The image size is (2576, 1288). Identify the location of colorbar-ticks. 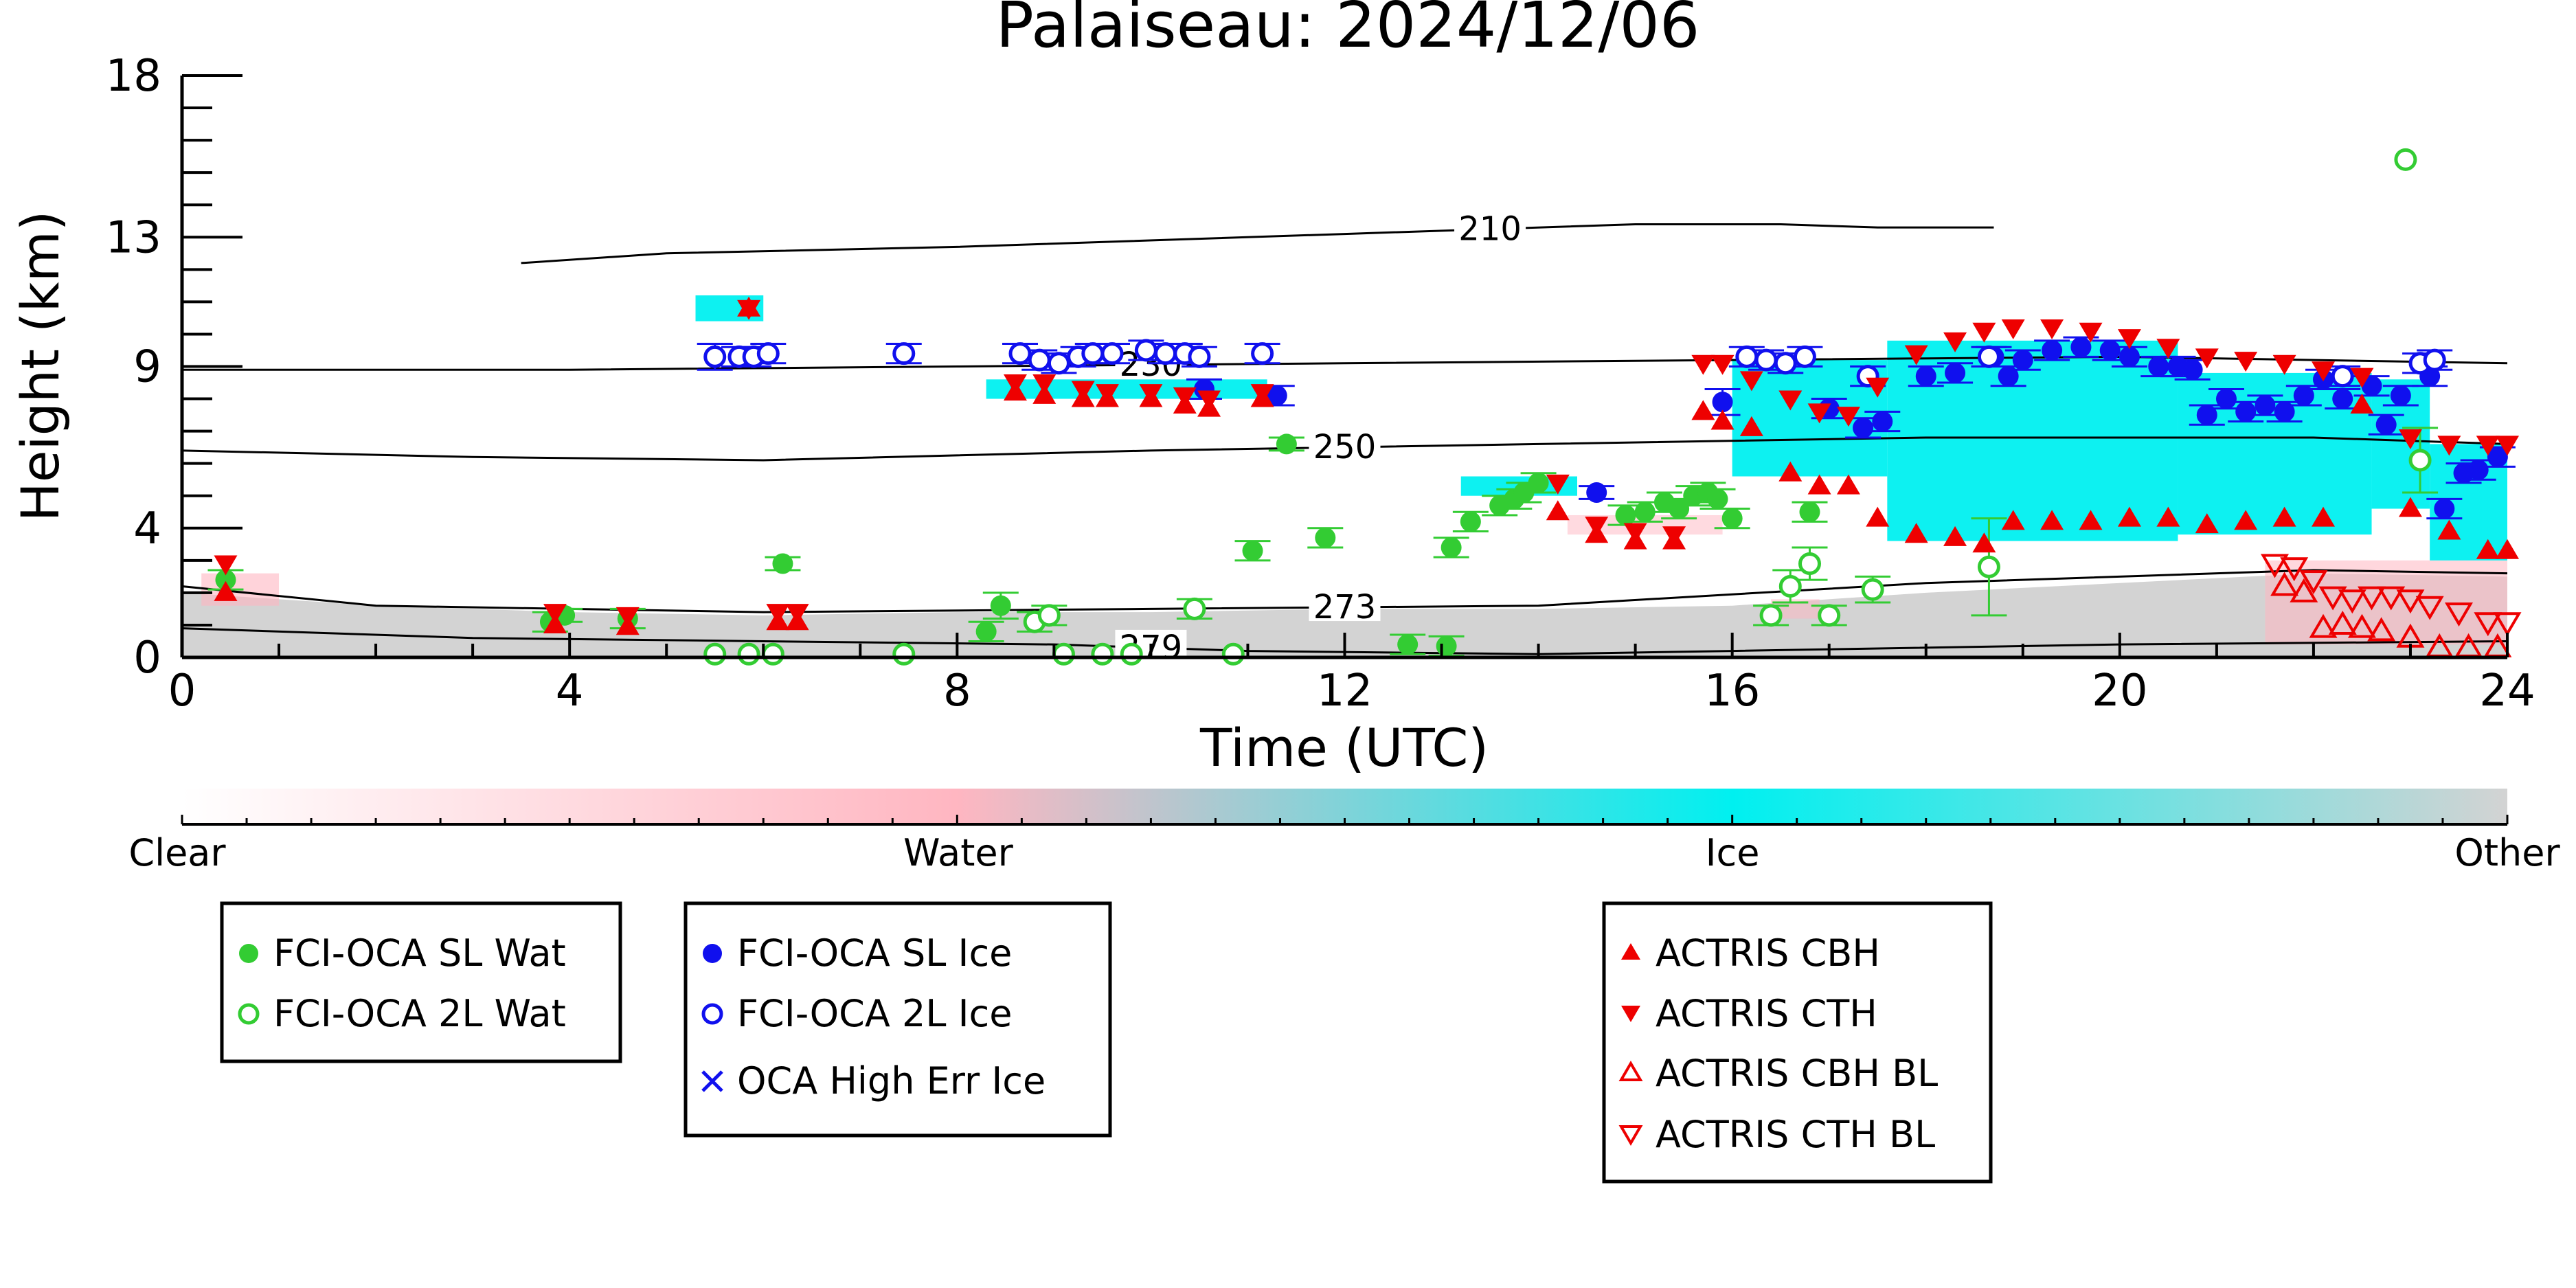
(1345, 819).